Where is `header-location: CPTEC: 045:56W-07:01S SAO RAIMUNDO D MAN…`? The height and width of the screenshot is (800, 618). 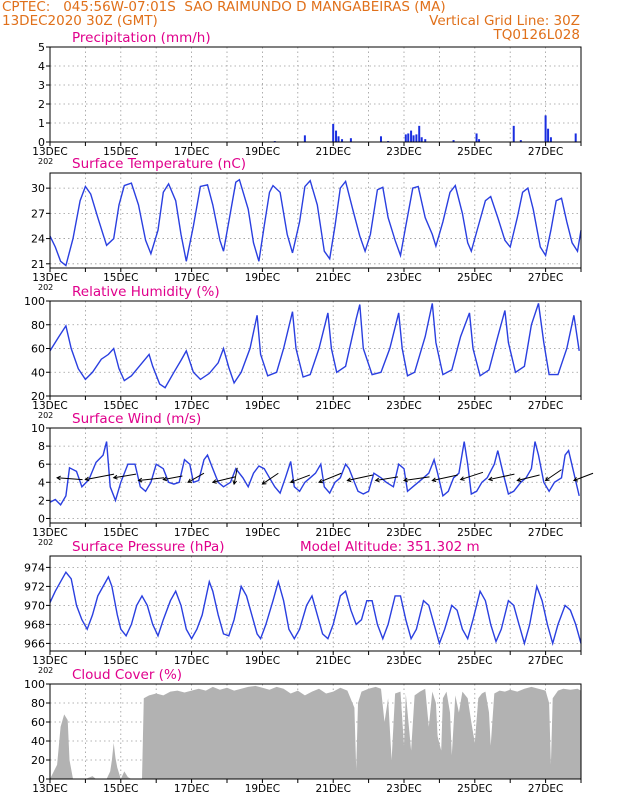 header-location: CPTEC: 045:56W-07:01S SAO RAIMUNDO D MAN… is located at coordinates (224, 7).